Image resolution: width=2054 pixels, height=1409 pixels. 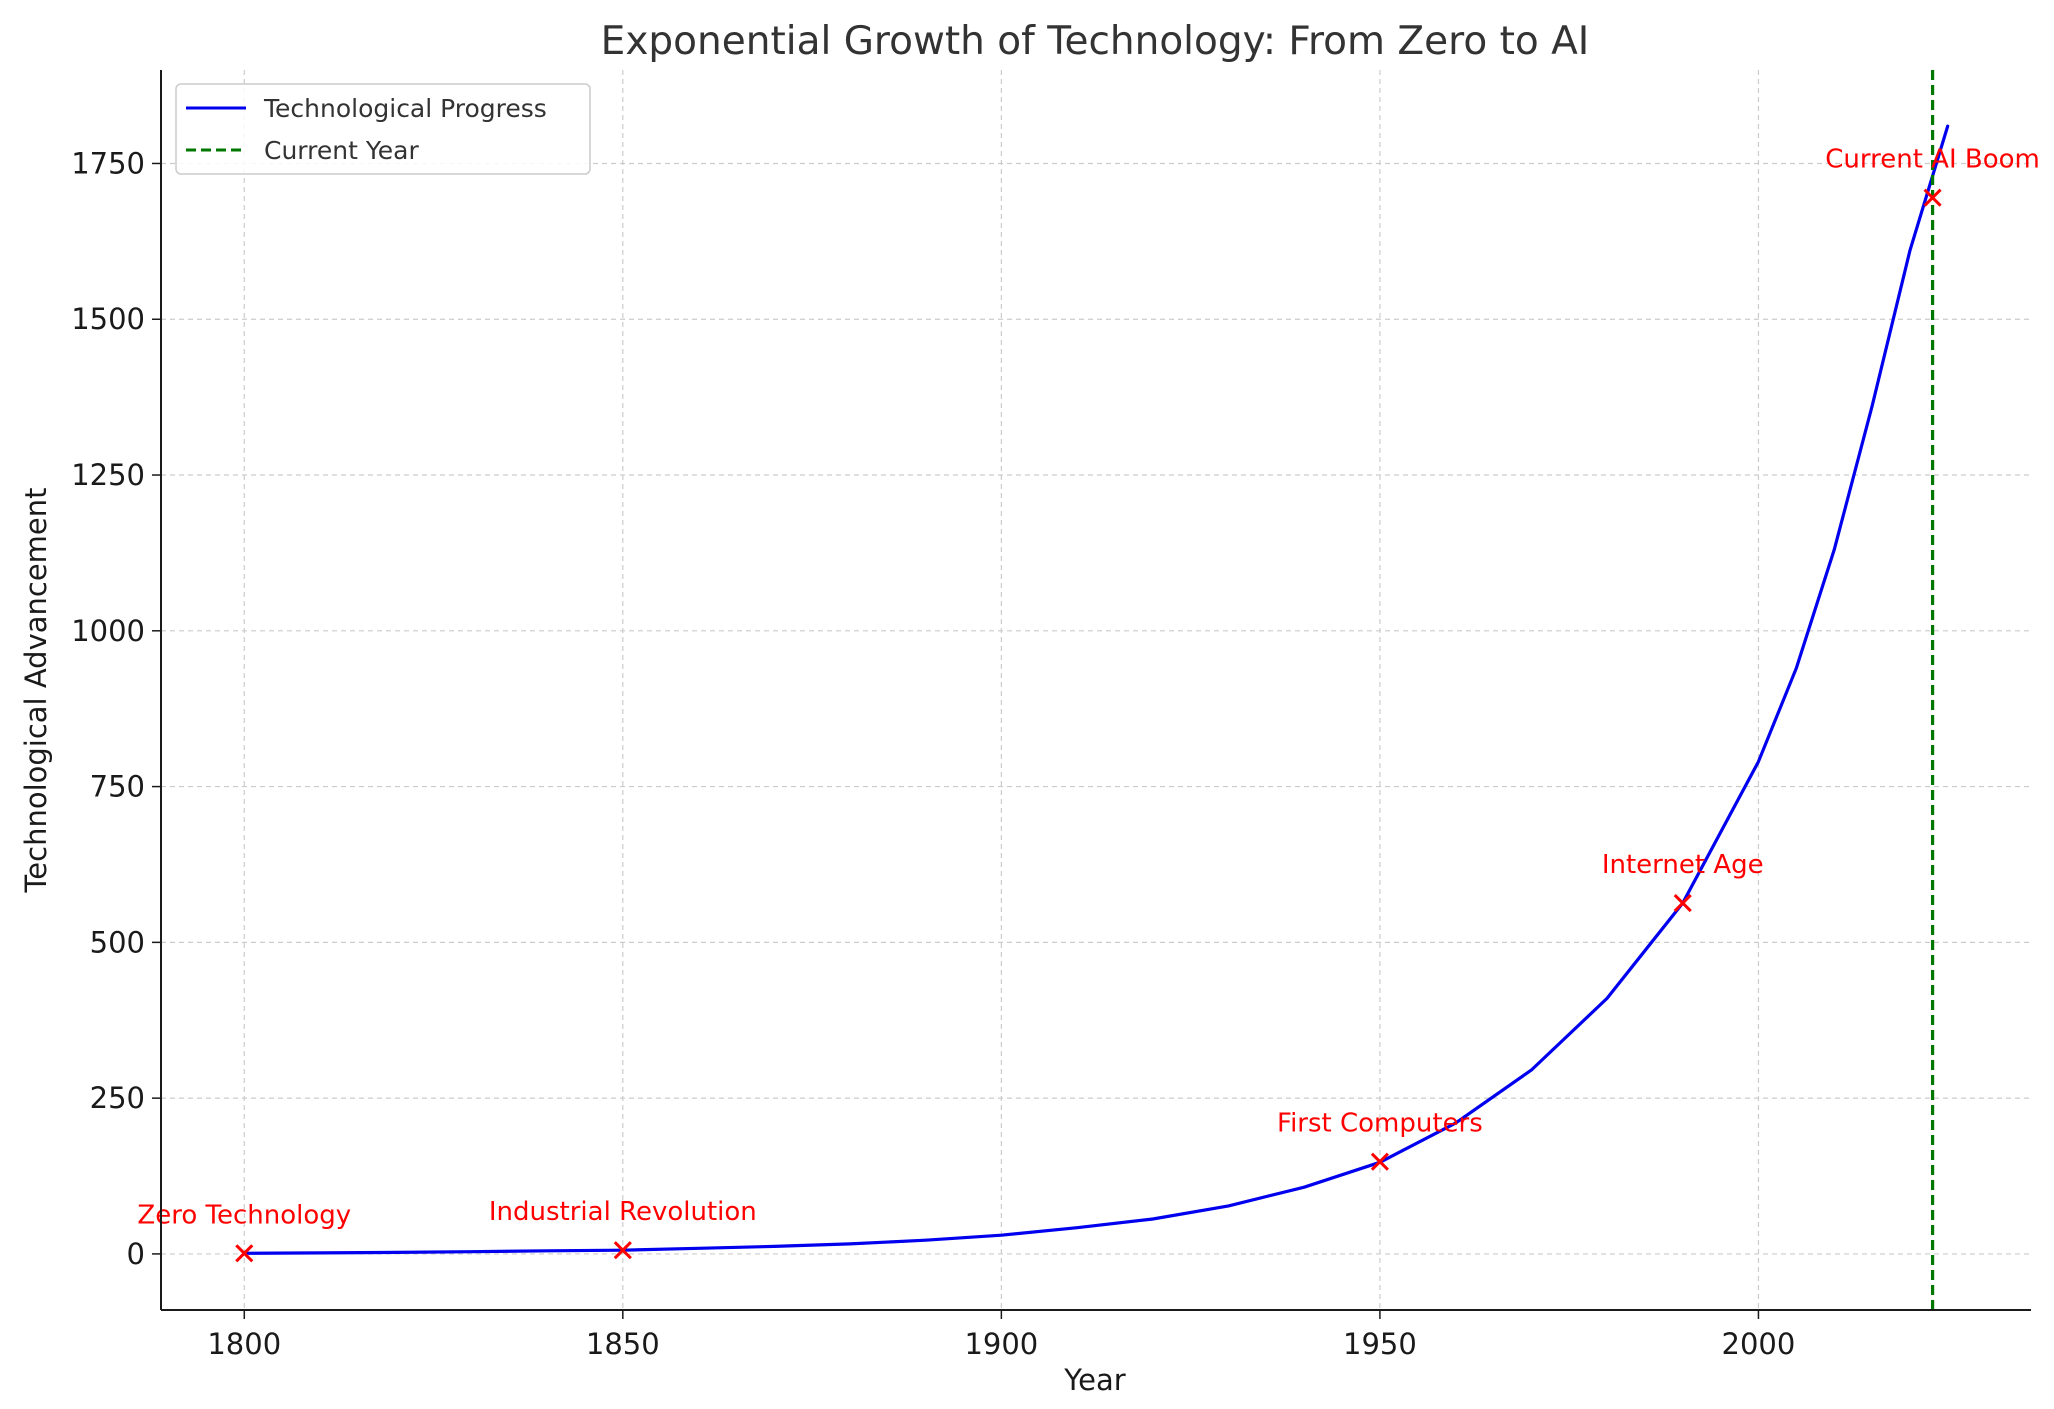 What do you see at coordinates (1094, 1380) in the screenshot?
I see `x-axis-label: Year` at bounding box center [1094, 1380].